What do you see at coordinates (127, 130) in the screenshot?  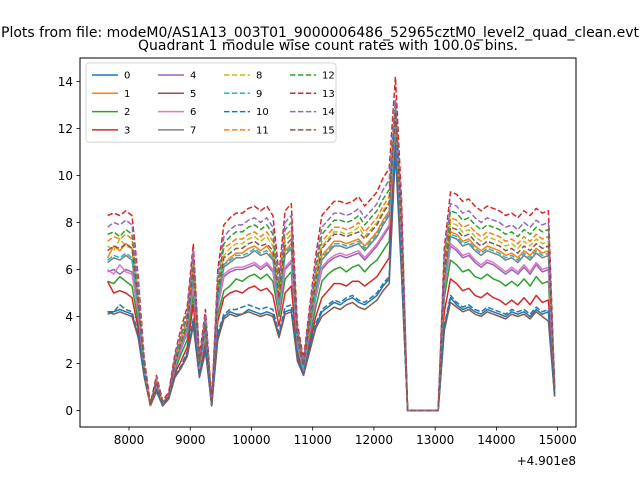 I see `legend-label-3: 3` at bounding box center [127, 130].